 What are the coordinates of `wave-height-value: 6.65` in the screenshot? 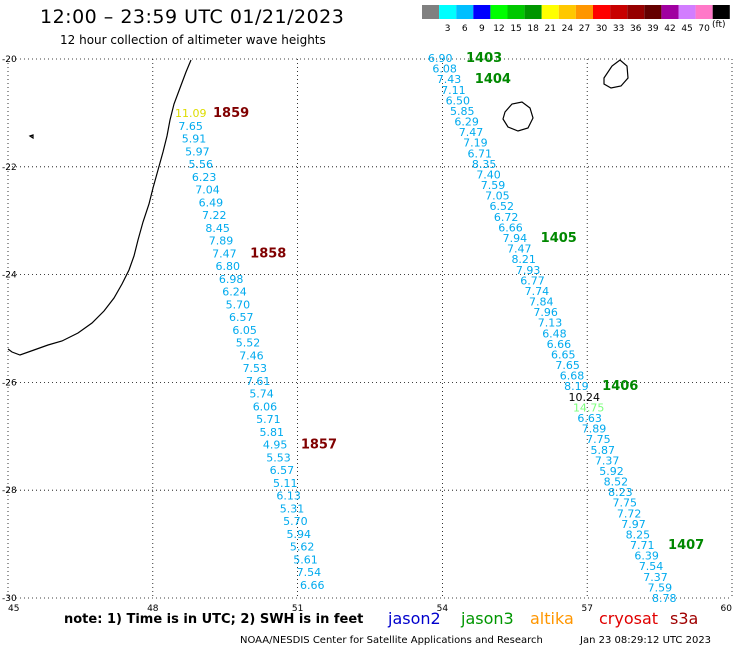 It's located at (563, 354).